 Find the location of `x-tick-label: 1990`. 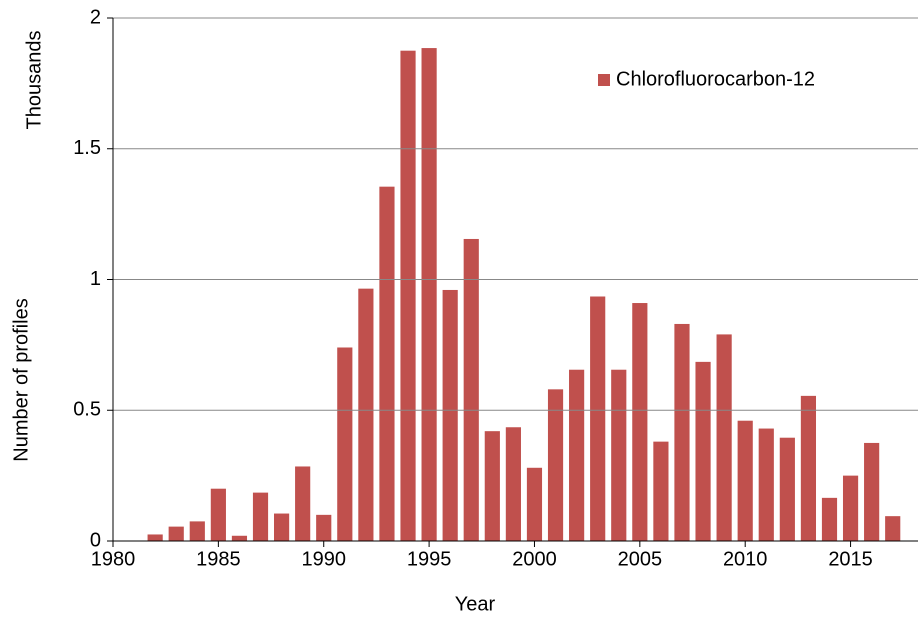

x-tick-label: 1990 is located at coordinates (323, 559).